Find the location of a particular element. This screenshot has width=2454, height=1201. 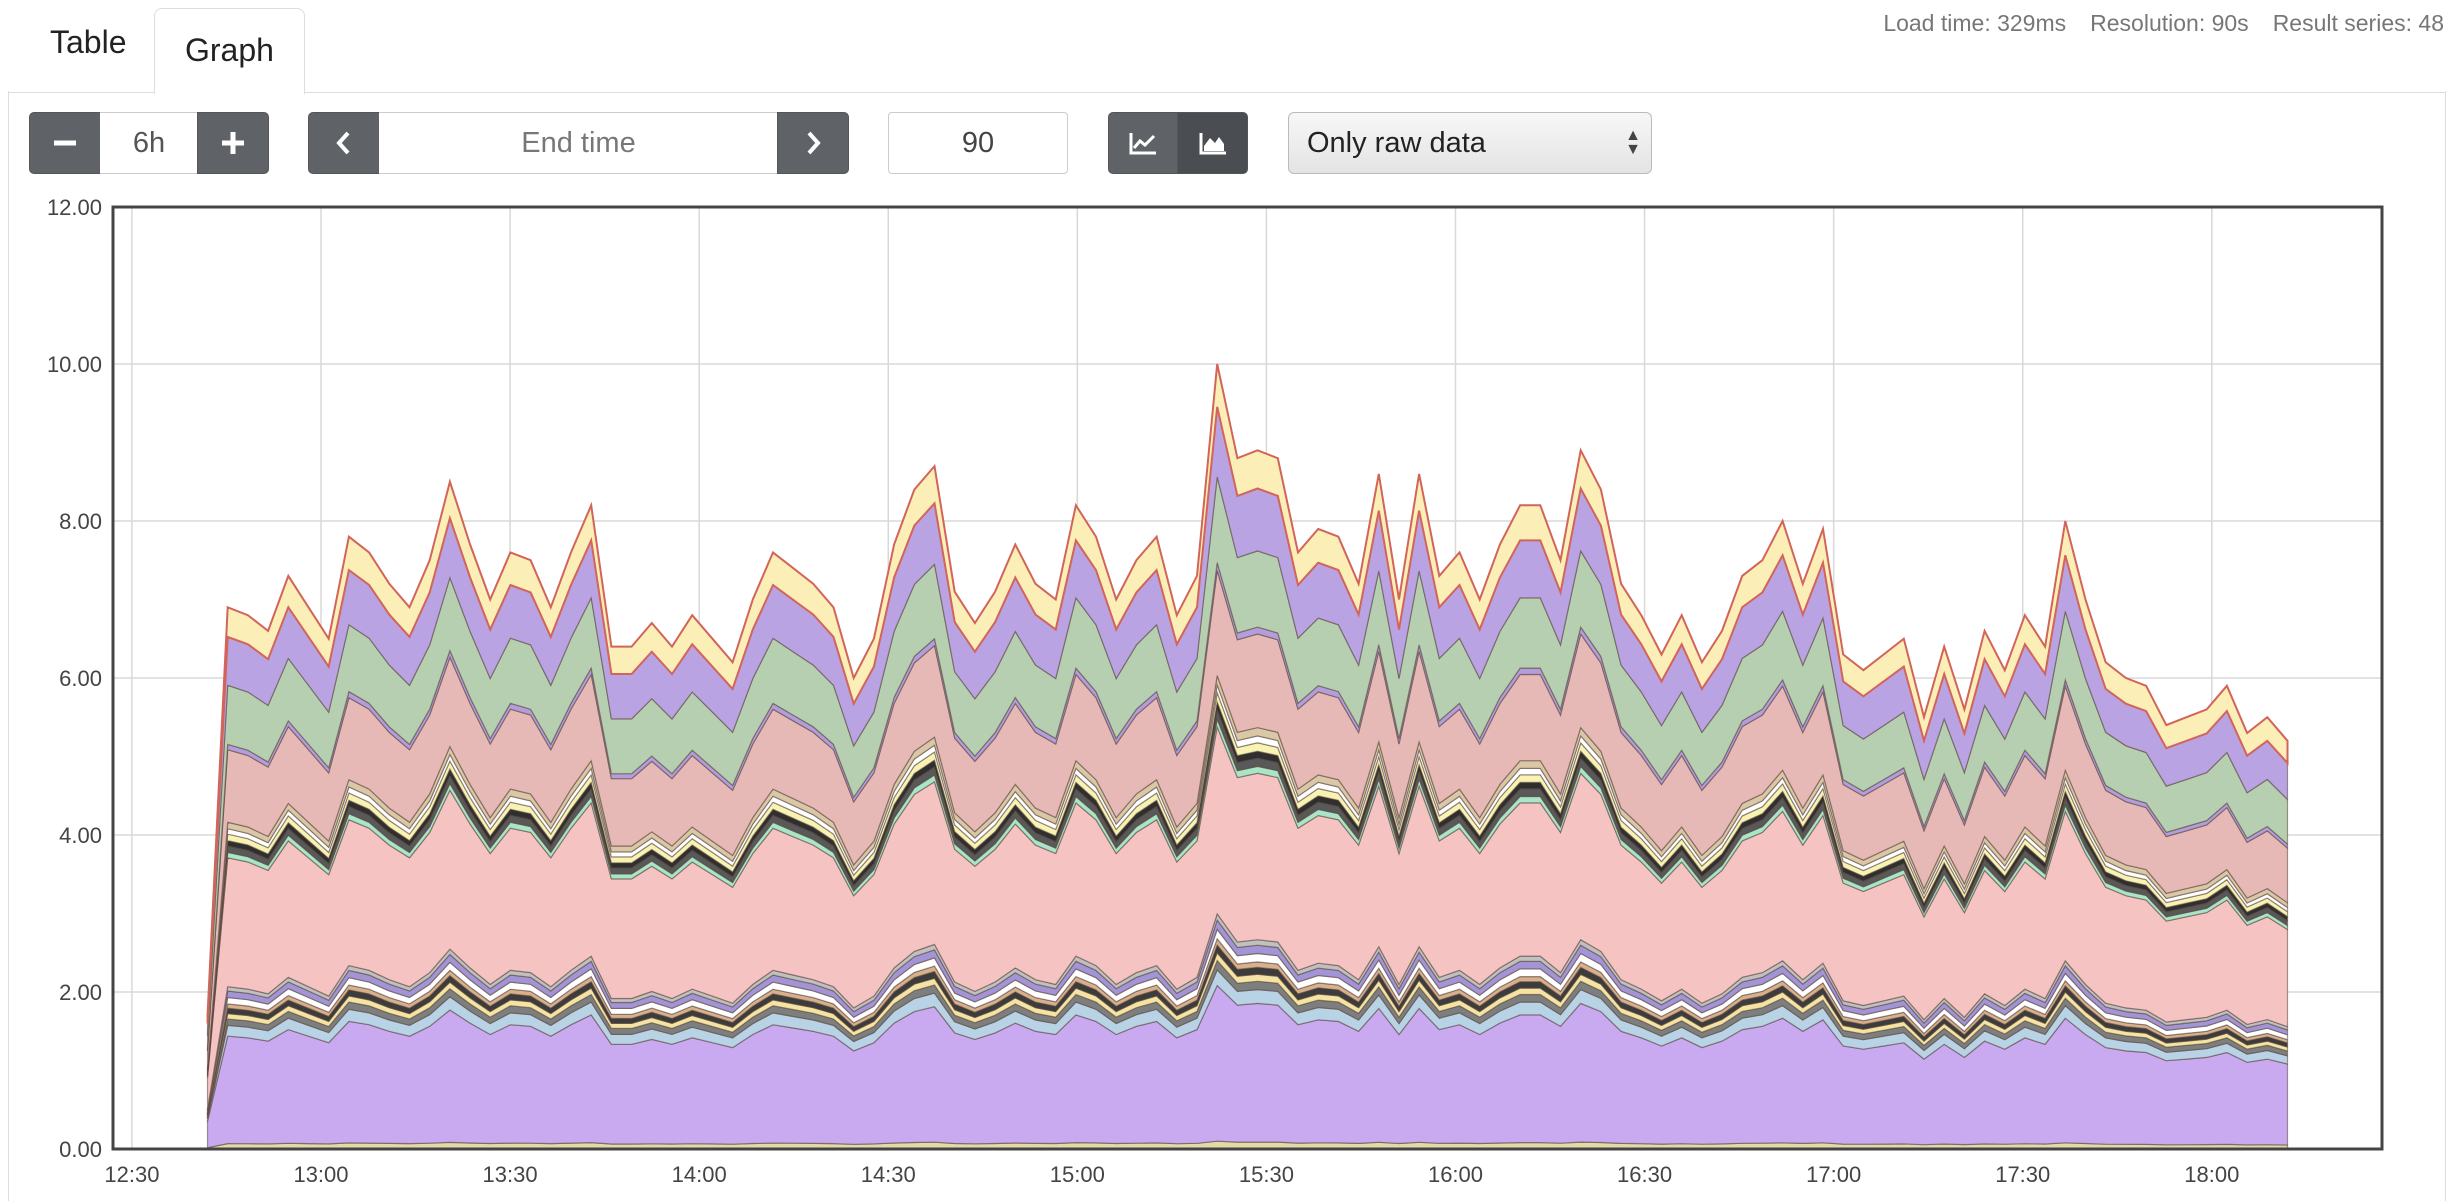

x-tick-label: 14:30 is located at coordinates (888, 1174).